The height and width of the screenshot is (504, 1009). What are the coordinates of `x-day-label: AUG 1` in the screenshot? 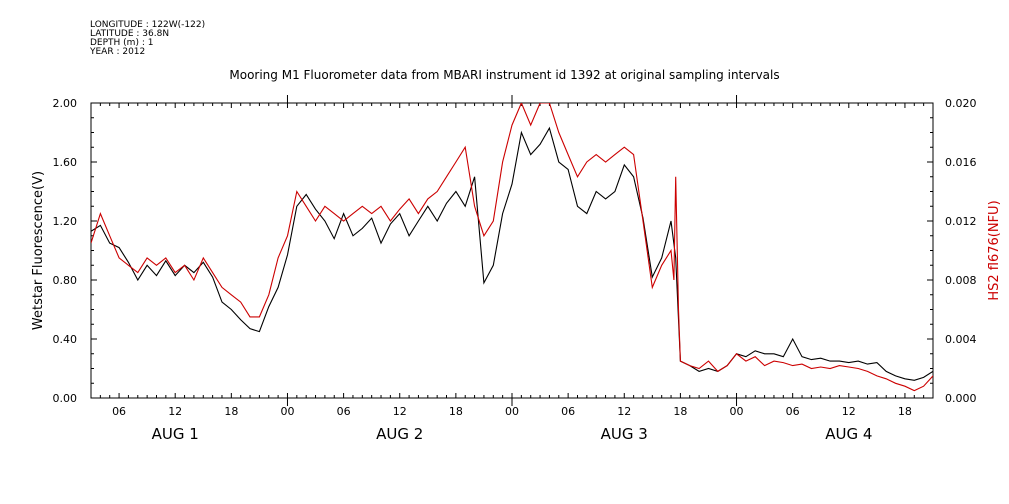 It's located at (175, 434).